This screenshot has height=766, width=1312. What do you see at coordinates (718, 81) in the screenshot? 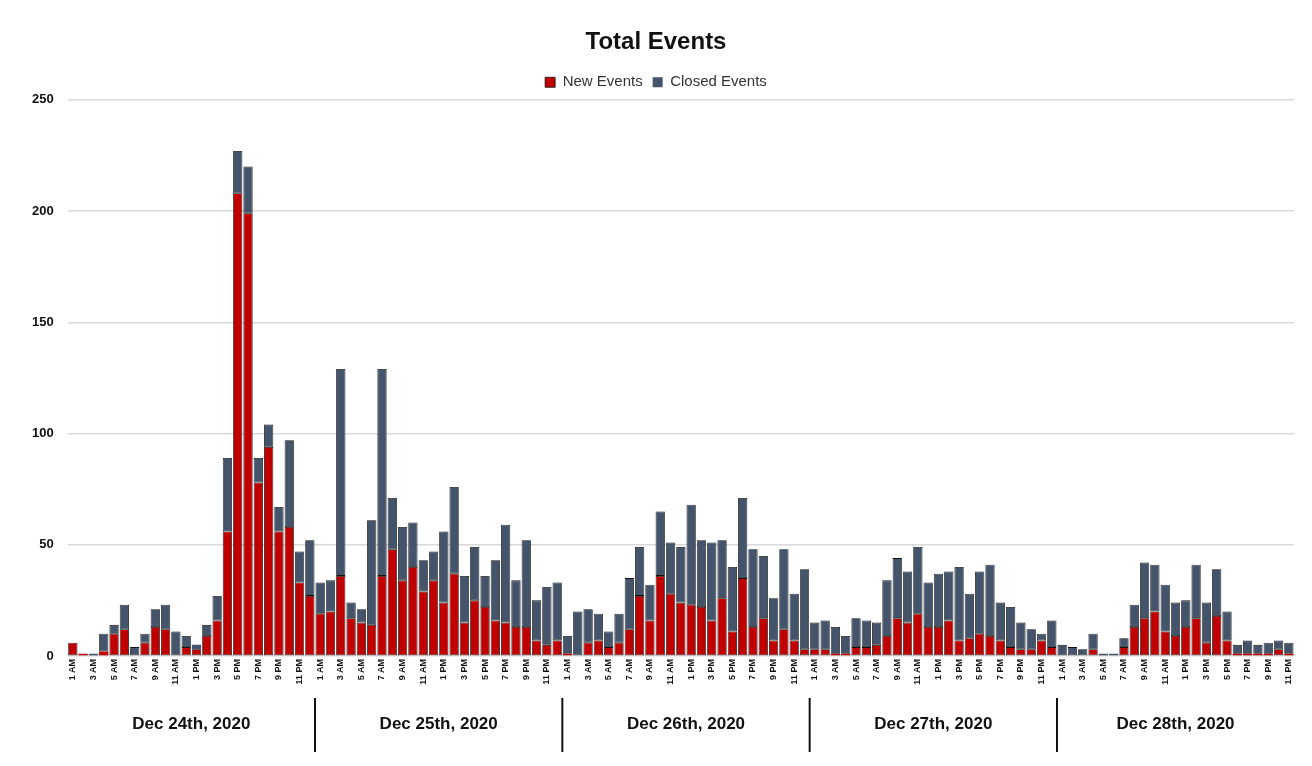
I see `legend-label: Closed Events` at bounding box center [718, 81].